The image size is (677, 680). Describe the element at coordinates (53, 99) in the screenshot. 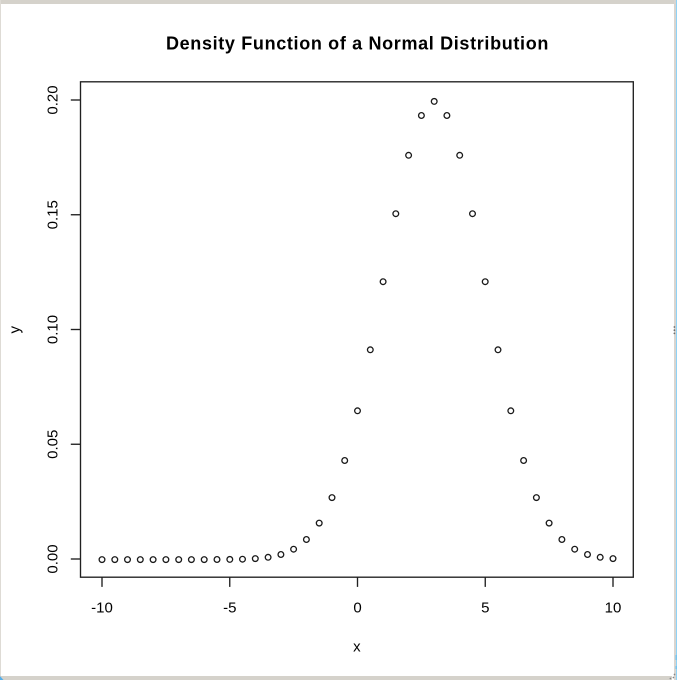

I see `svg-text: 0.20` at that location.